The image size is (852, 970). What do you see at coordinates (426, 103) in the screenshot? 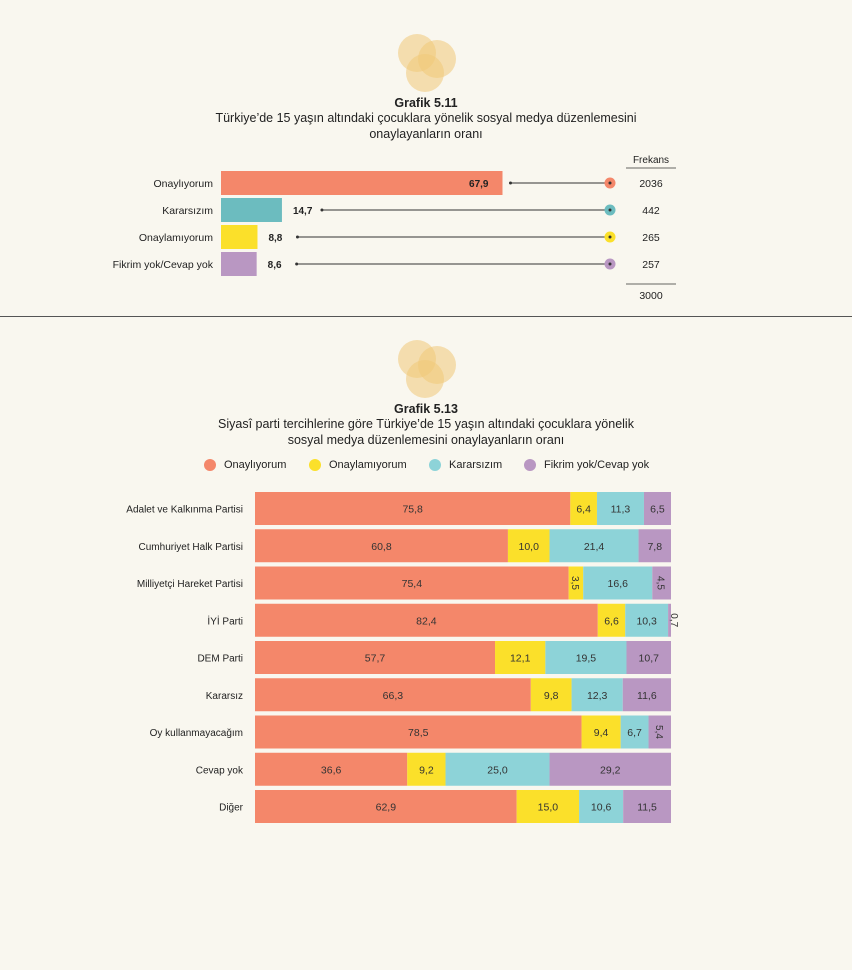
I see `chart1-number: Grafik 5.11` at bounding box center [426, 103].